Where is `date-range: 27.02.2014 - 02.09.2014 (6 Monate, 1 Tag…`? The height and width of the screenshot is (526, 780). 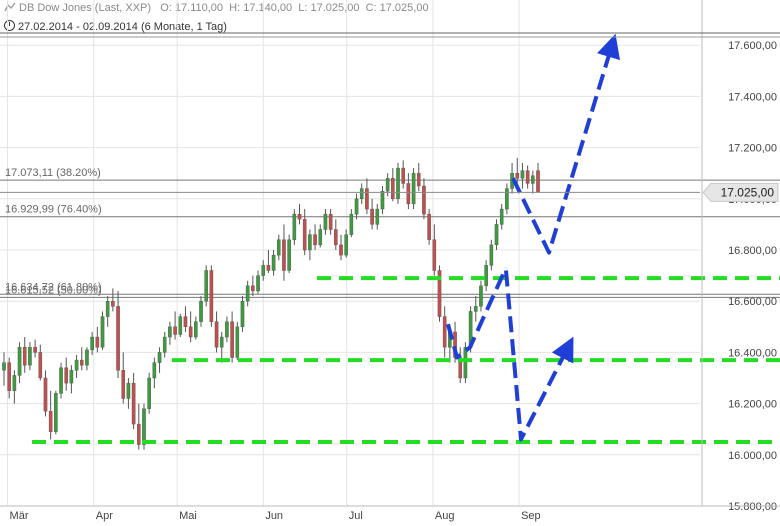
date-range: 27.02.2014 - 02.09.2014 (6 Monate, 1 Tag… is located at coordinates (122, 27).